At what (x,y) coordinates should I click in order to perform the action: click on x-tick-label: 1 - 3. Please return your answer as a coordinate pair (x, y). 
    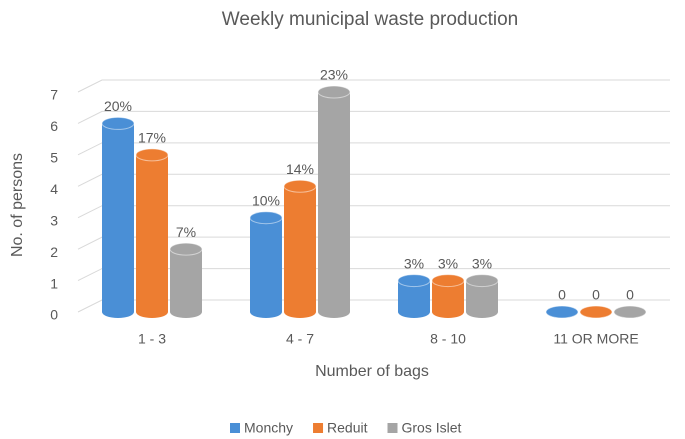
    Looking at the image, I should click on (152, 339).